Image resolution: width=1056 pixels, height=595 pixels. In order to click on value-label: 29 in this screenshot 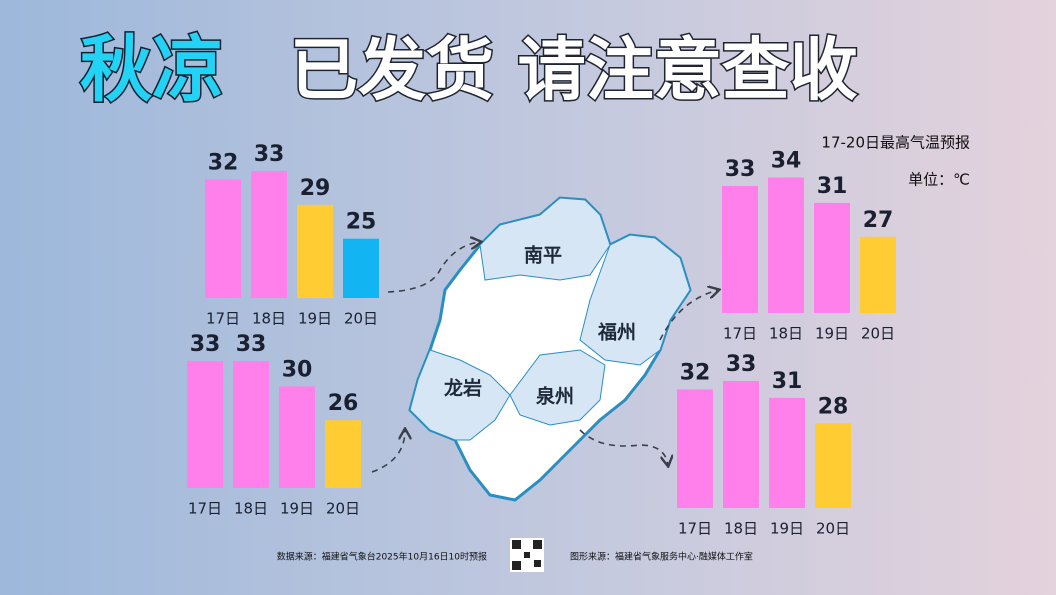, I will do `click(315, 188)`.